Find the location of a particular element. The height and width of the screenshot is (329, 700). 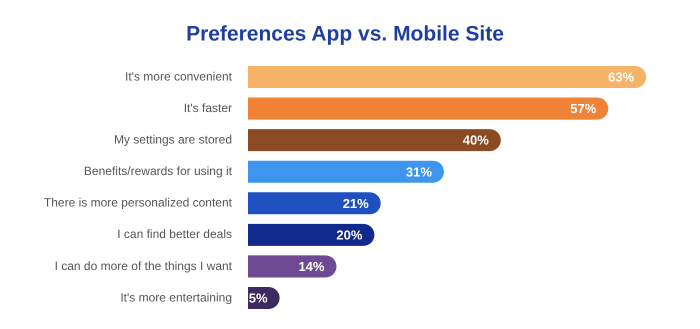

y-tick-label: There is more personalized content is located at coordinates (138, 203).